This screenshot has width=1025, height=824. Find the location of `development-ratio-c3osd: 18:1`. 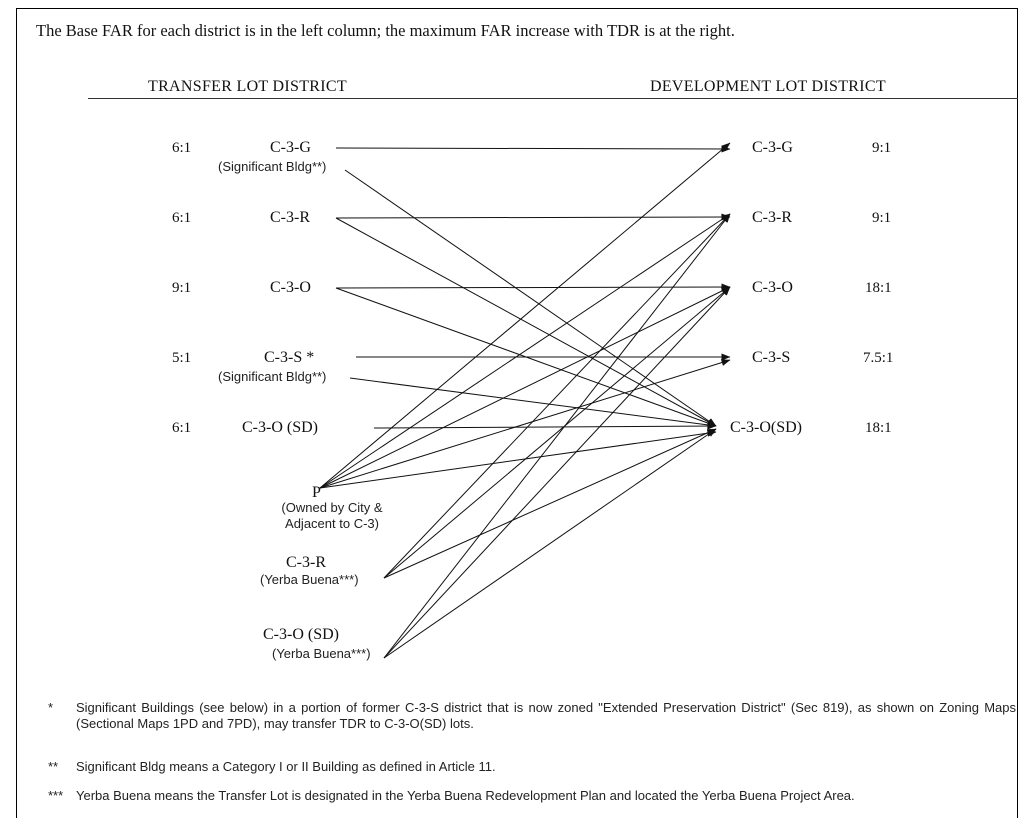

development-ratio-c3osd: 18:1 is located at coordinates (878, 428).